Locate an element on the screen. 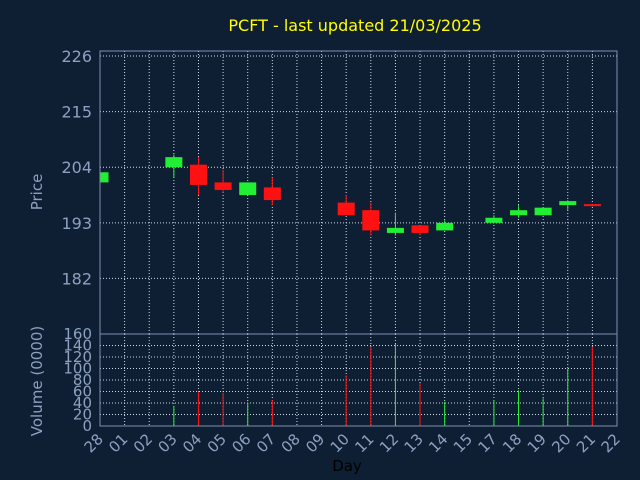  price-tick-labels: 182 193 204 215 226 is located at coordinates (76, 167).